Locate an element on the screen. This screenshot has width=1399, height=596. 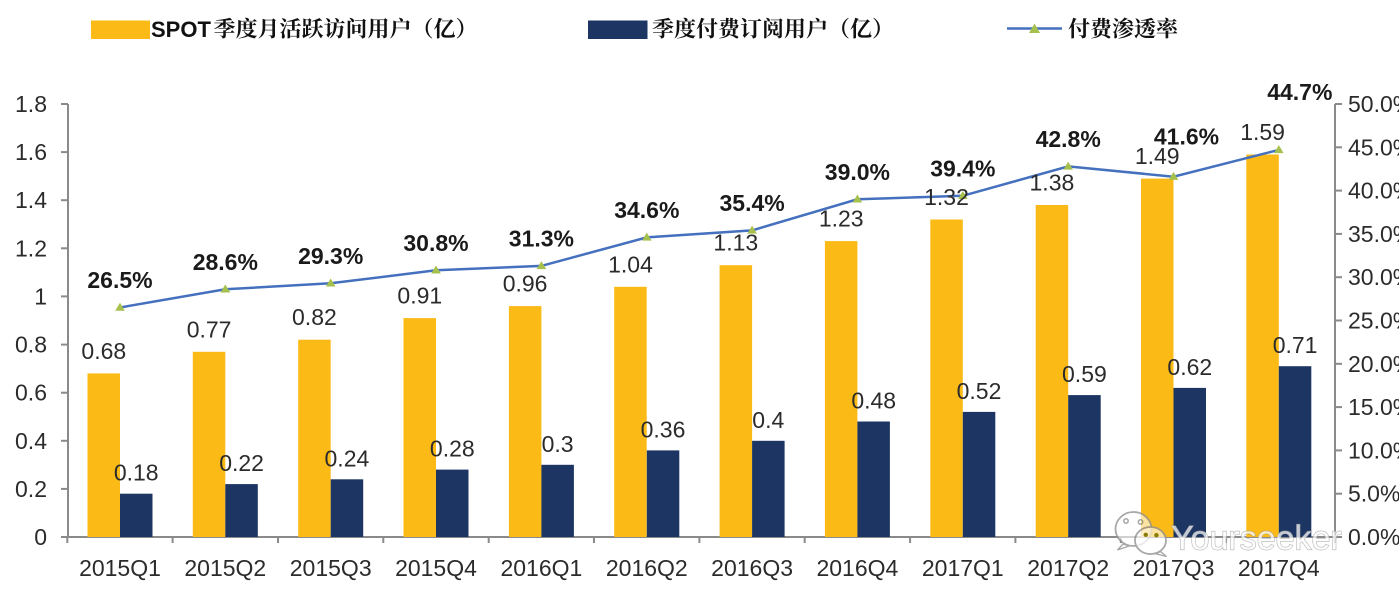
svg-text: 0.82 is located at coordinates (314, 317).